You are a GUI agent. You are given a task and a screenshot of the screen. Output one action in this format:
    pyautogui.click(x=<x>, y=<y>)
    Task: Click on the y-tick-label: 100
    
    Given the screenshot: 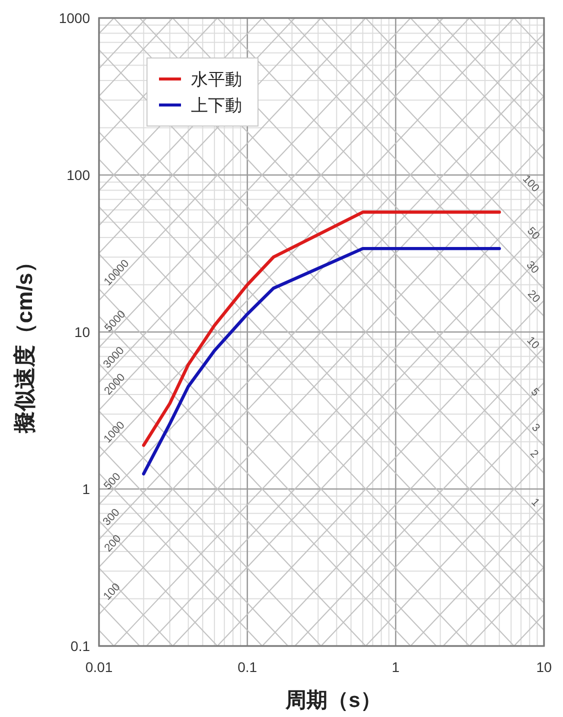 What is the action you would take?
    pyautogui.click(x=78, y=175)
    